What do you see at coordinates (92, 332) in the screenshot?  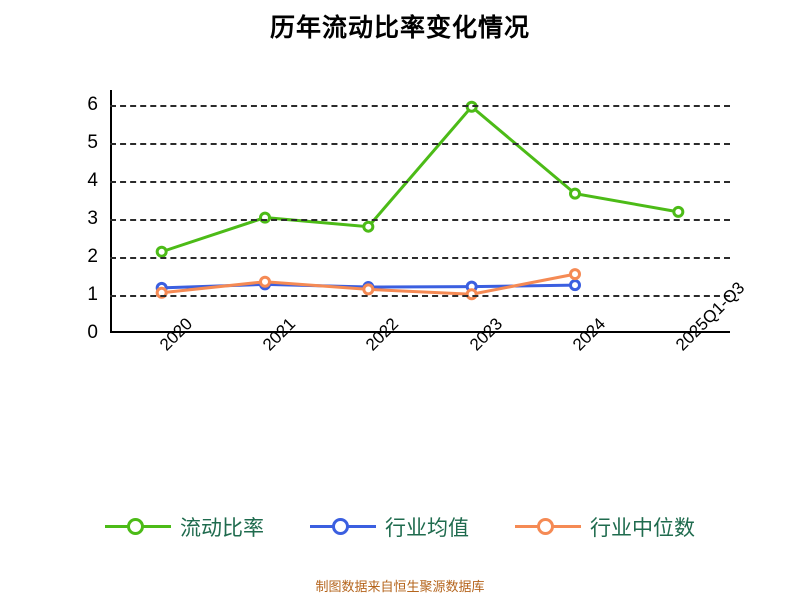 I see `y-tick-label: 0` at bounding box center [92, 332].